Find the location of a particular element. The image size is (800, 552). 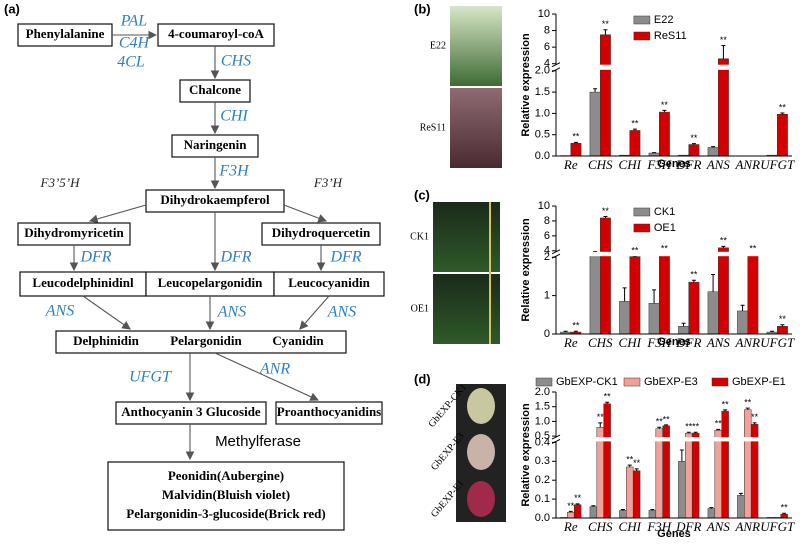

legend-label: ReS11 is located at coordinates (670, 36).